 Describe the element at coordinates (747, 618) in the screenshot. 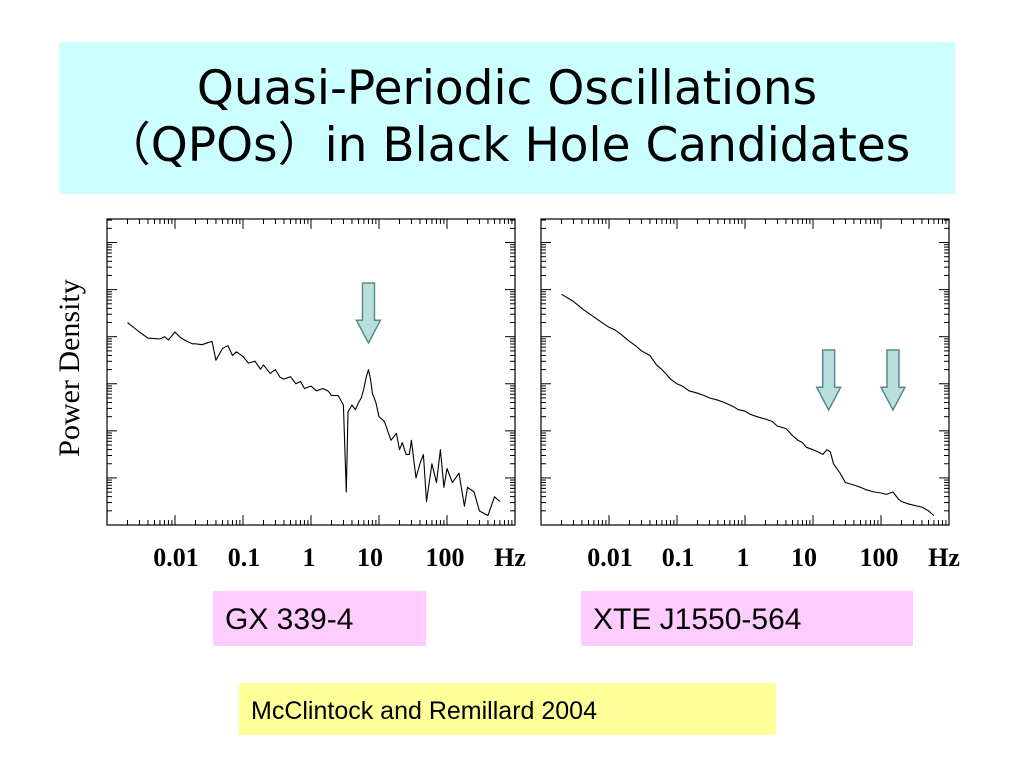

I see `source-label-right: XTE J1550-564` at that location.